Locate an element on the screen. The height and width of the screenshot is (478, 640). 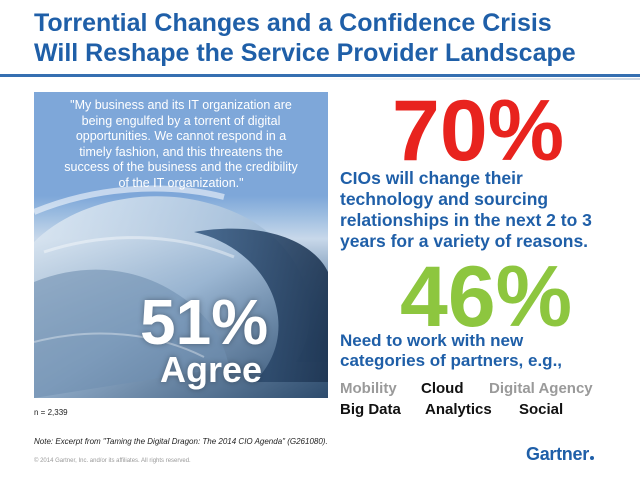
category-big-data: Big Data is located at coordinates (370, 409).